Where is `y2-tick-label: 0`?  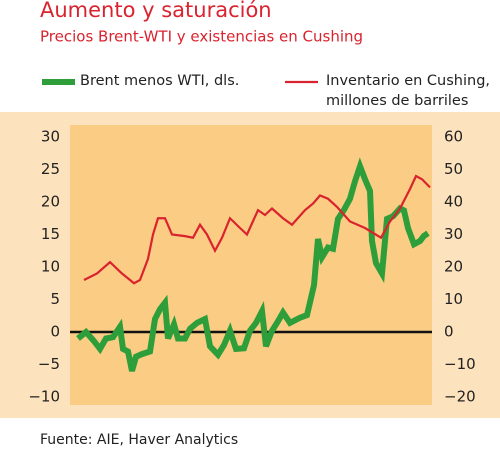
y2-tick-label: 0 is located at coordinates (449, 332).